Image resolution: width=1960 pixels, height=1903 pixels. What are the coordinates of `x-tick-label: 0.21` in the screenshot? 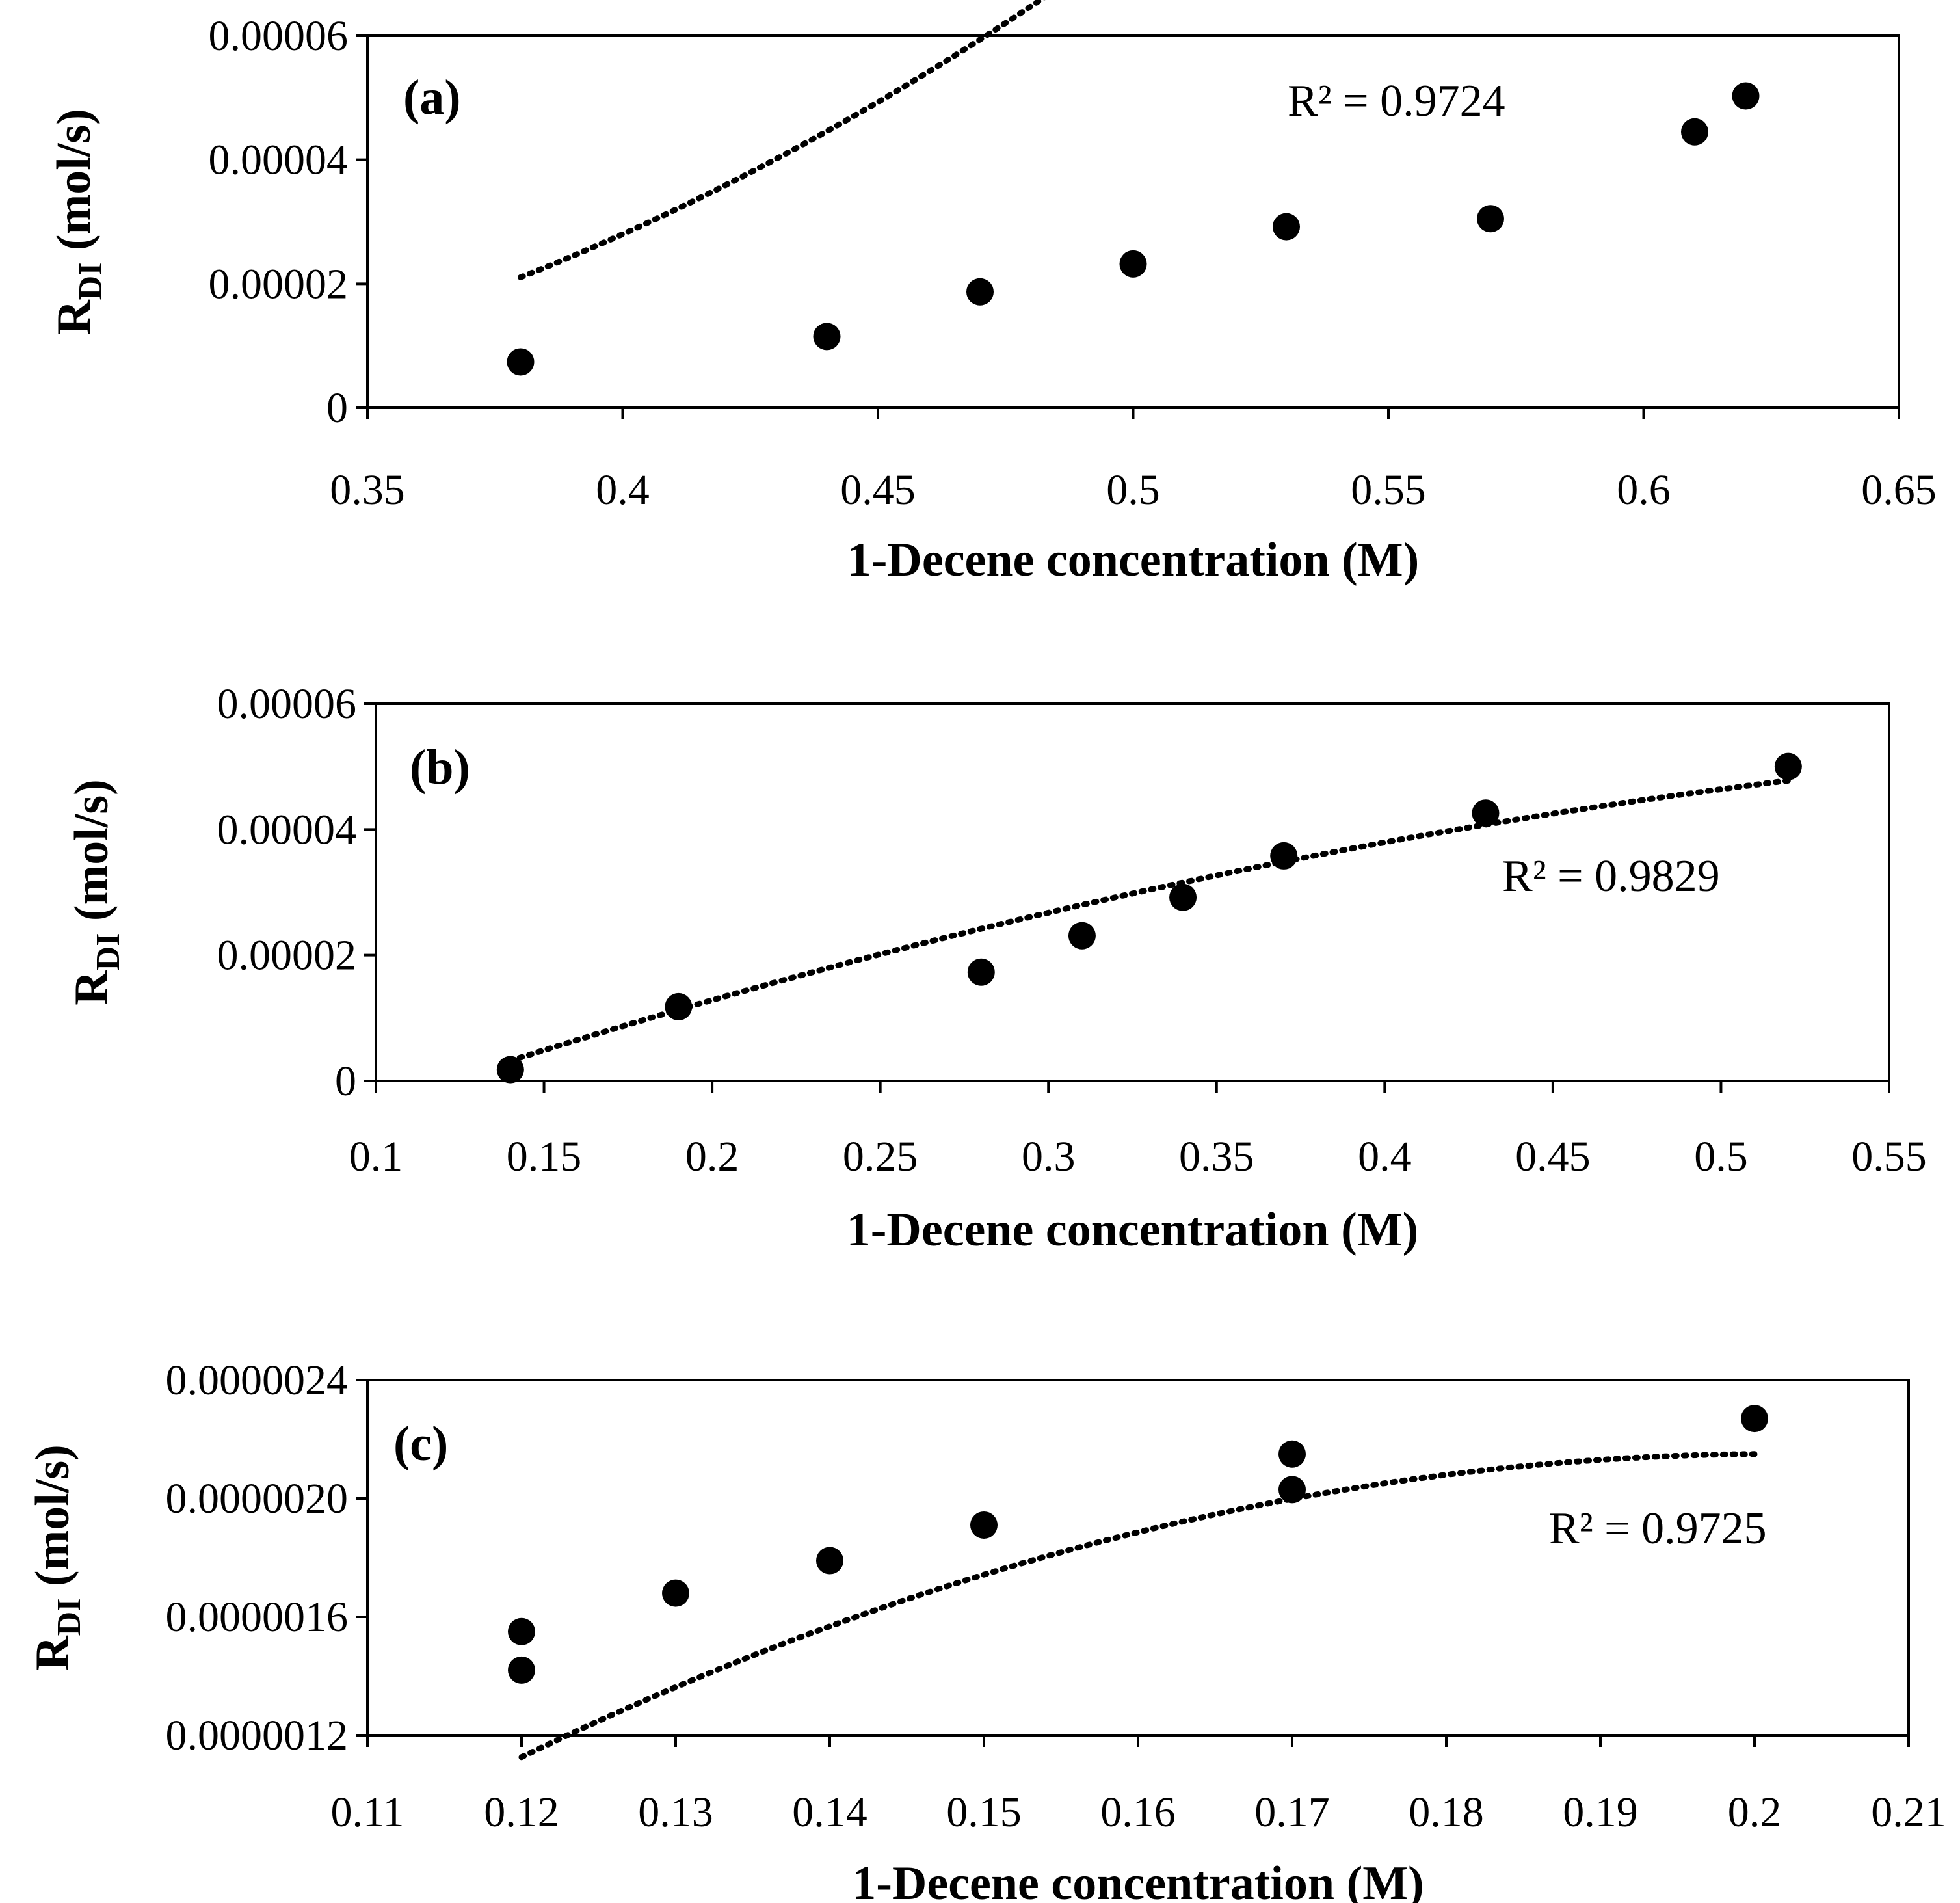 It's located at (1908, 1812).